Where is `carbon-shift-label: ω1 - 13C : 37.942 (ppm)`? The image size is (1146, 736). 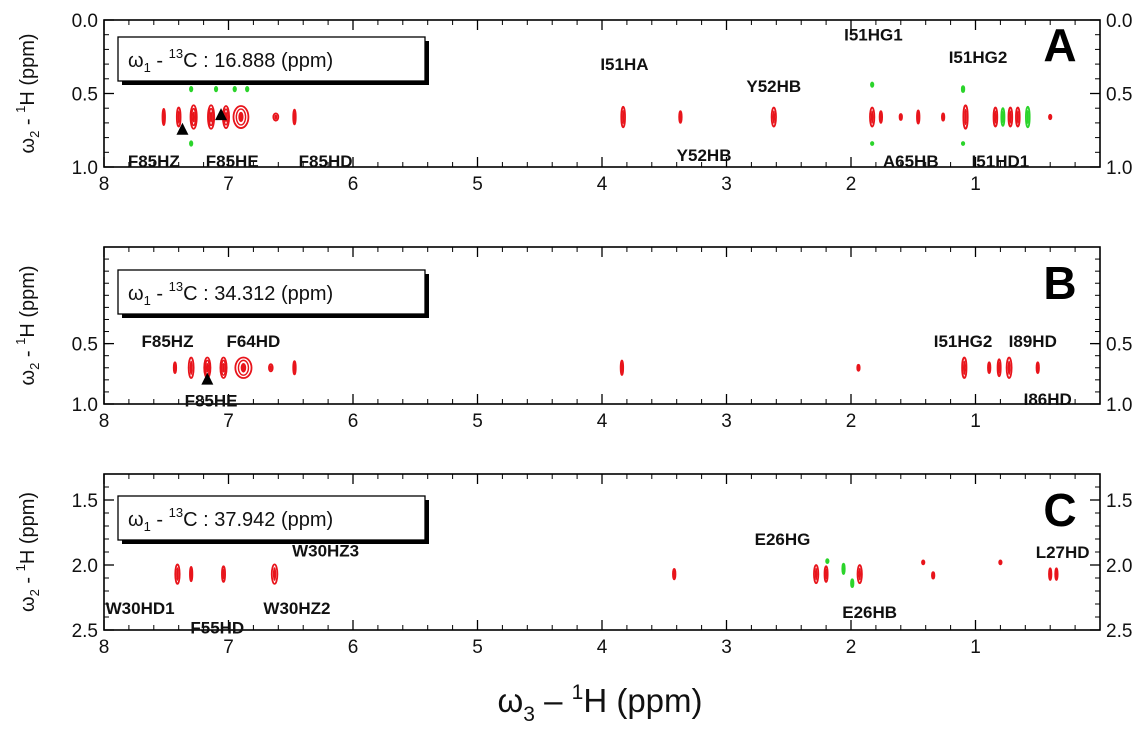 carbon-shift-label: ω1 - 13C : 37.942 (ppm) is located at coordinates (230, 519).